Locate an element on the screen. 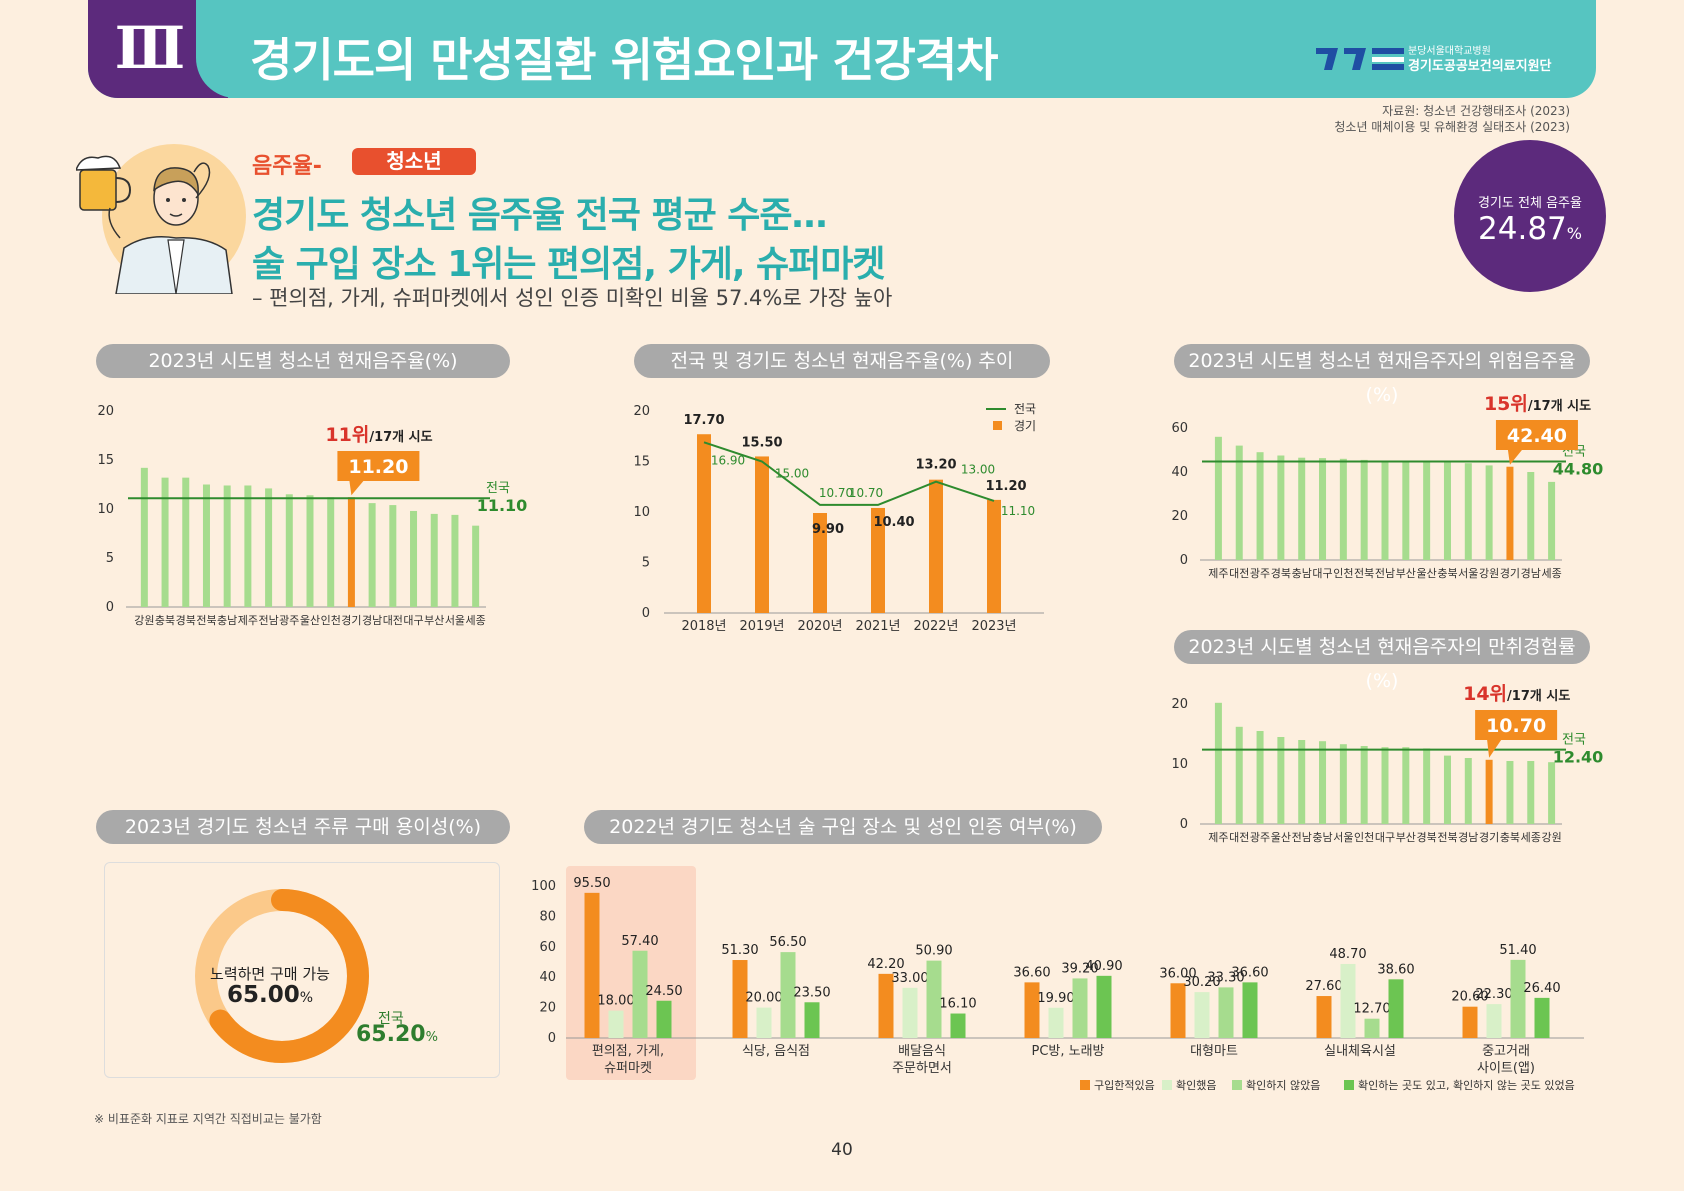 The height and width of the screenshot is (1191, 1684). donut-center-value: 65.00% is located at coordinates (270, 995).